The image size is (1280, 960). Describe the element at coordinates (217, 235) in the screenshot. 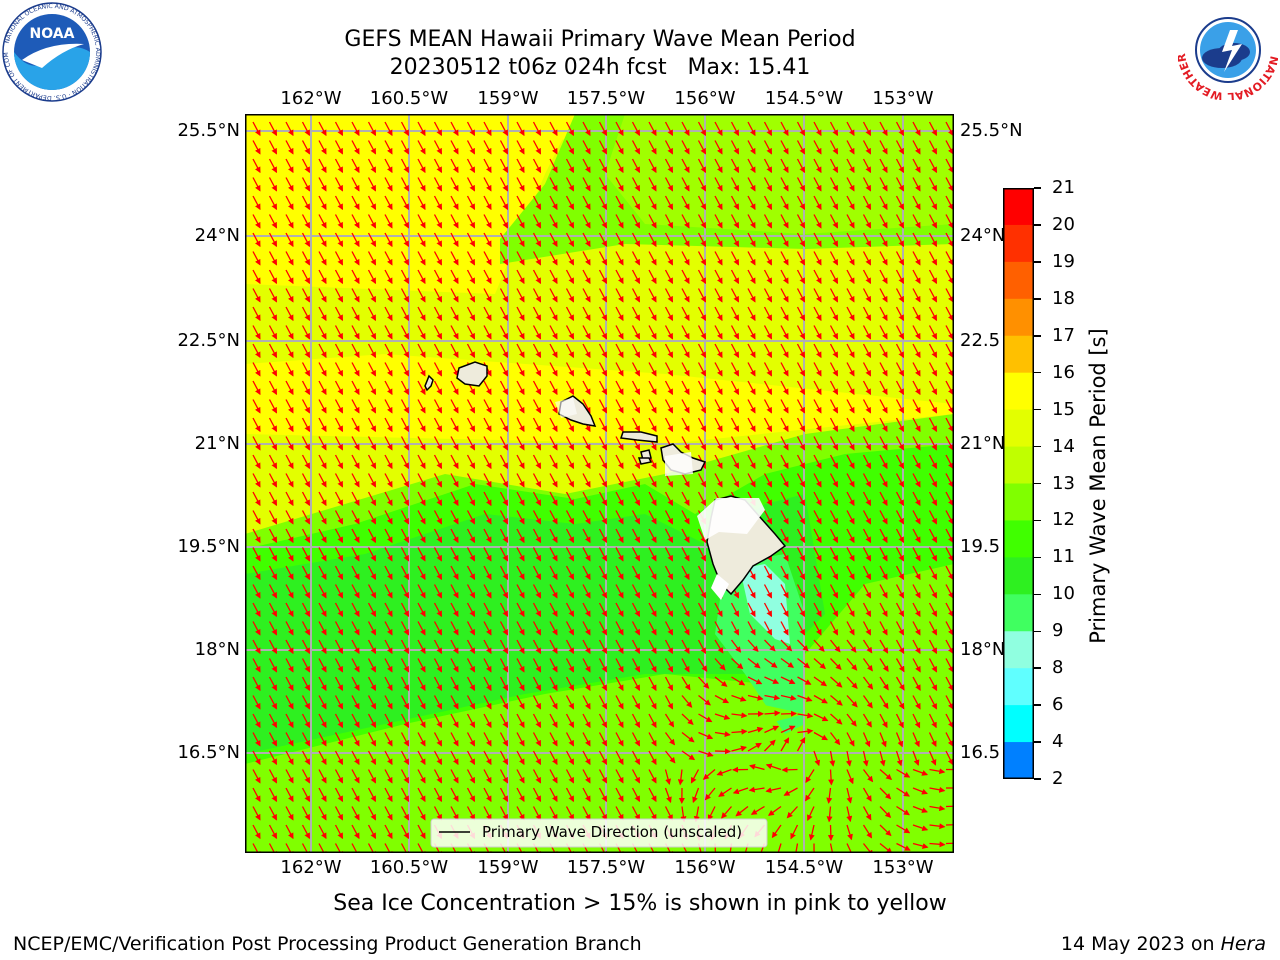

I see `lat-tick-left: 24°N` at that location.